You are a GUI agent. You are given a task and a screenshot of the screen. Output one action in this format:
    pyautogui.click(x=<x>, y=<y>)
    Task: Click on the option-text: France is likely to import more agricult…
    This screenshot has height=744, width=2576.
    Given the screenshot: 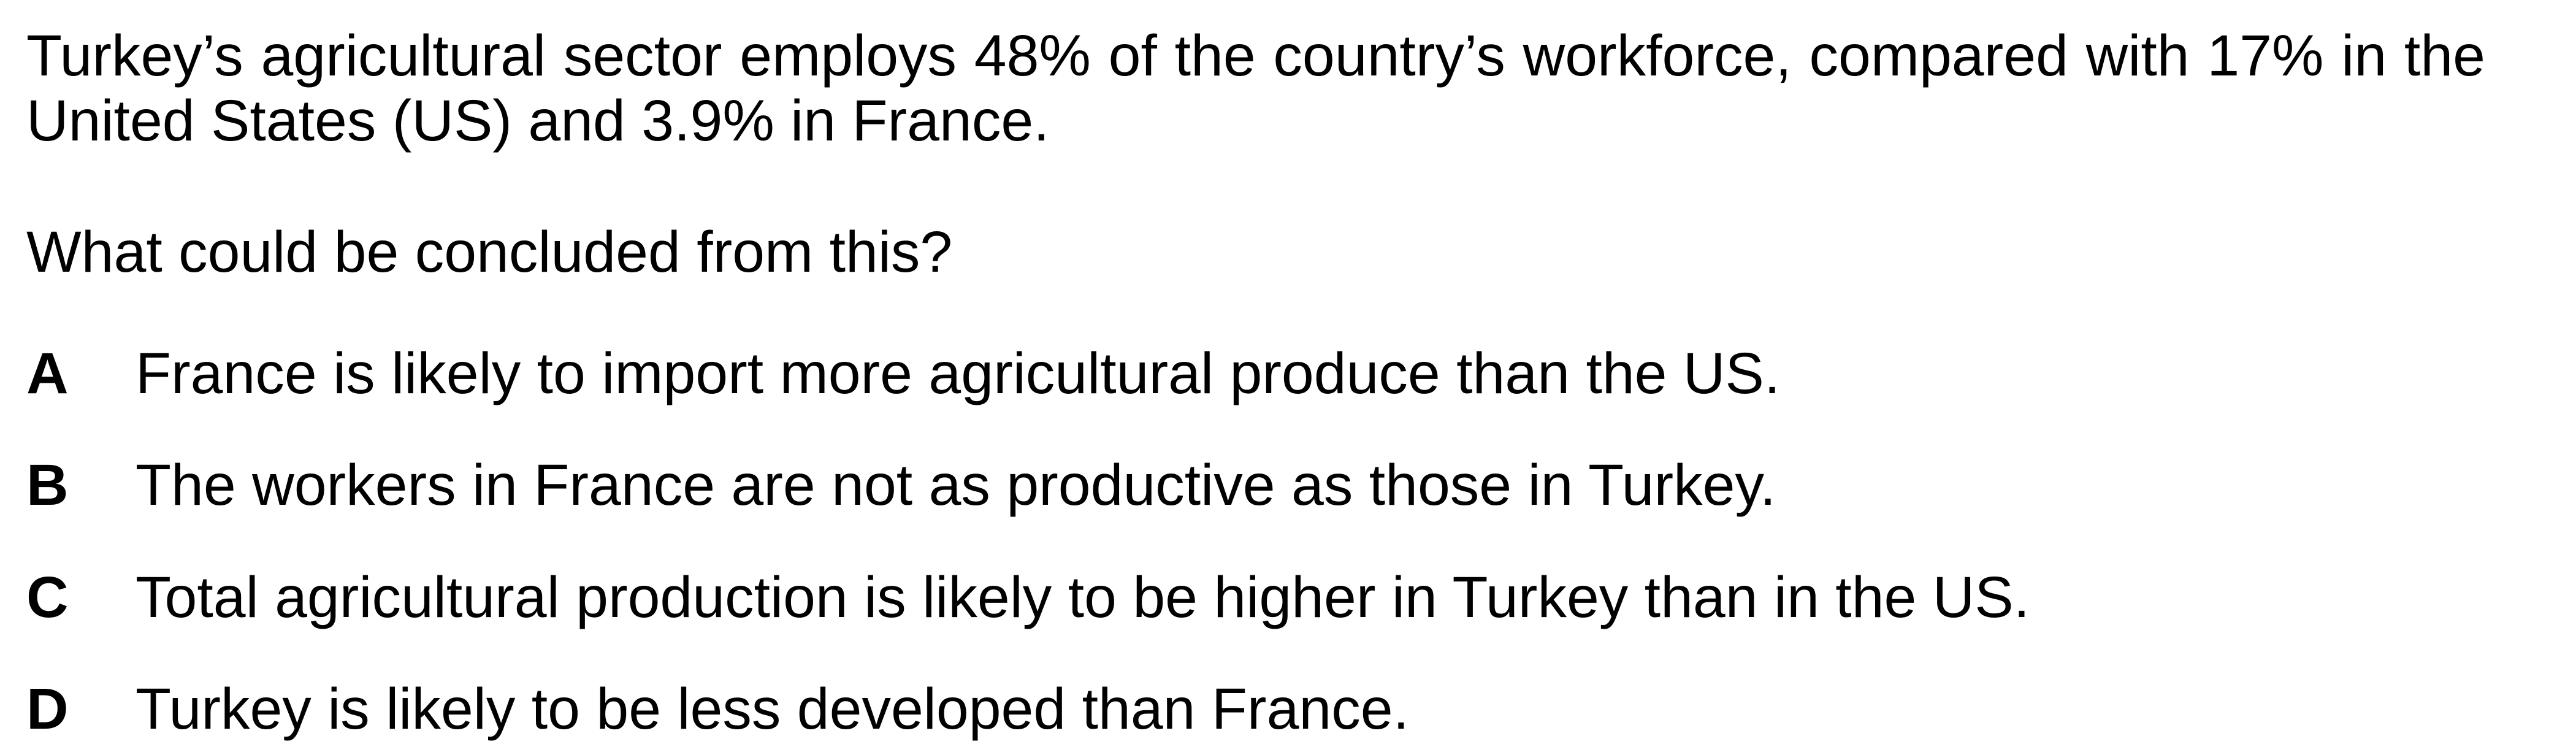 What is the action you would take?
    pyautogui.click(x=958, y=373)
    